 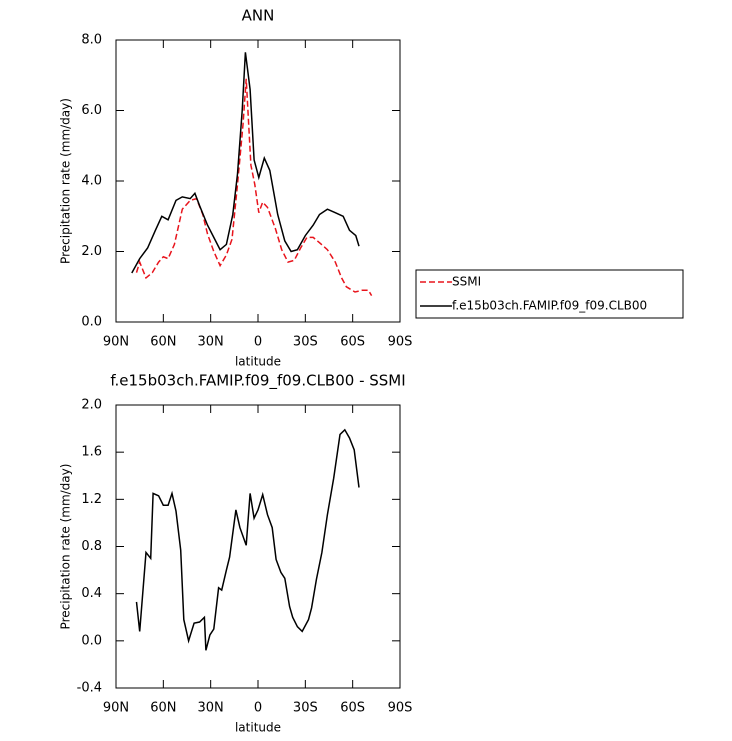 What do you see at coordinates (91, 452) in the screenshot?
I see `y-tick-label: 1.6` at bounding box center [91, 452].